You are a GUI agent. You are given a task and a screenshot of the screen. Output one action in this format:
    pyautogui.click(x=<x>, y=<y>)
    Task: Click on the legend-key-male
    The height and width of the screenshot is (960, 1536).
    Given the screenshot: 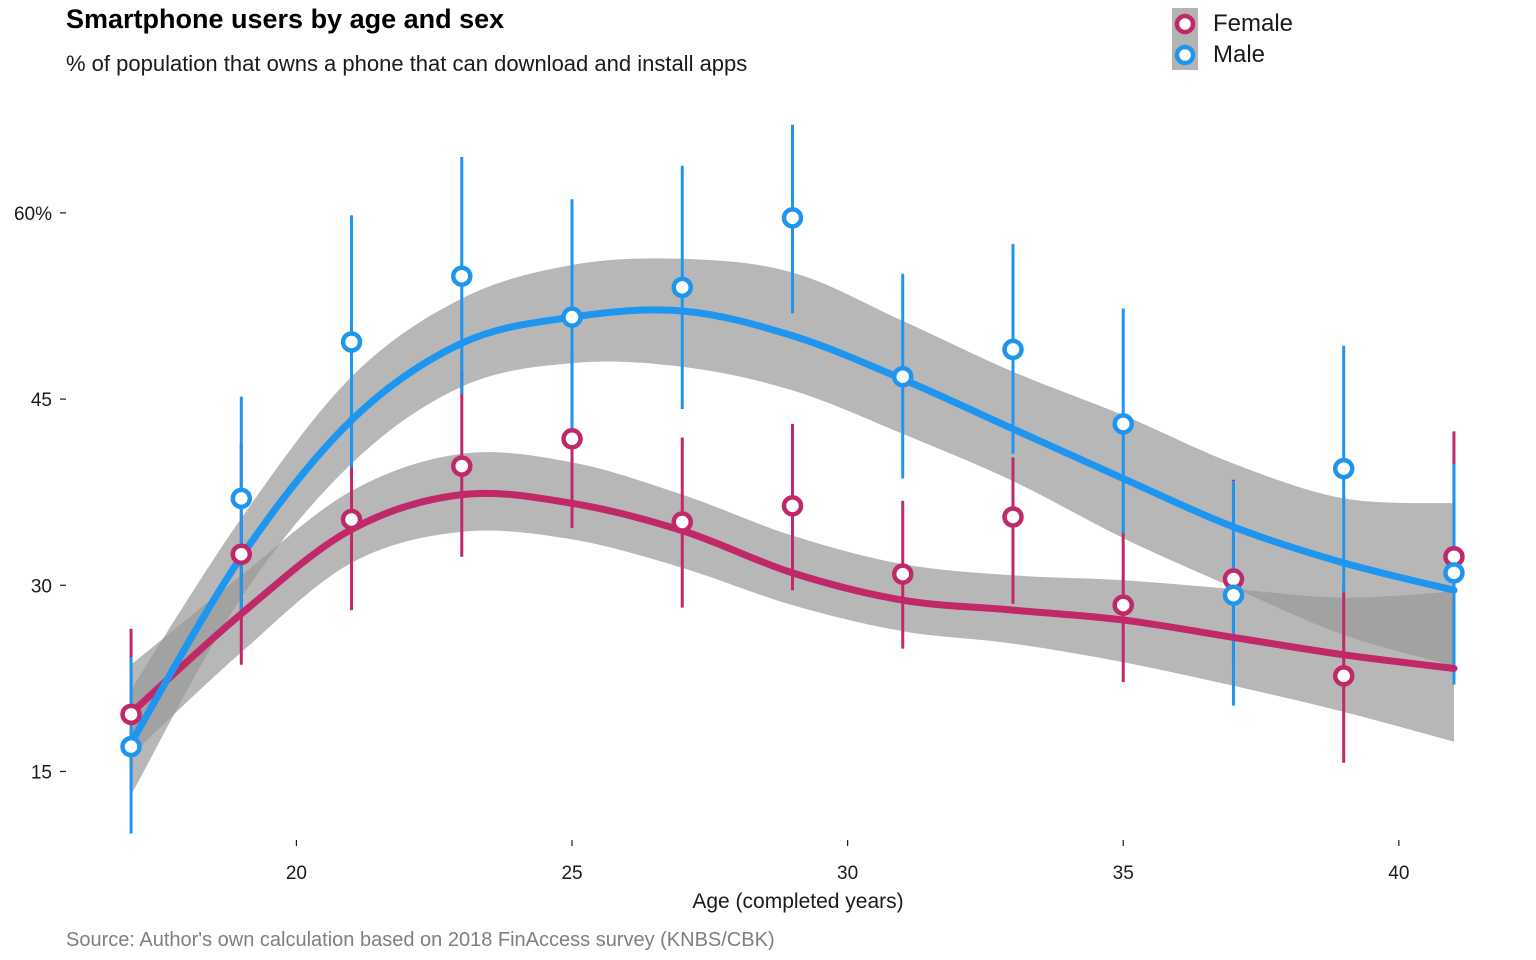 What is the action you would take?
    pyautogui.click(x=1185, y=54)
    